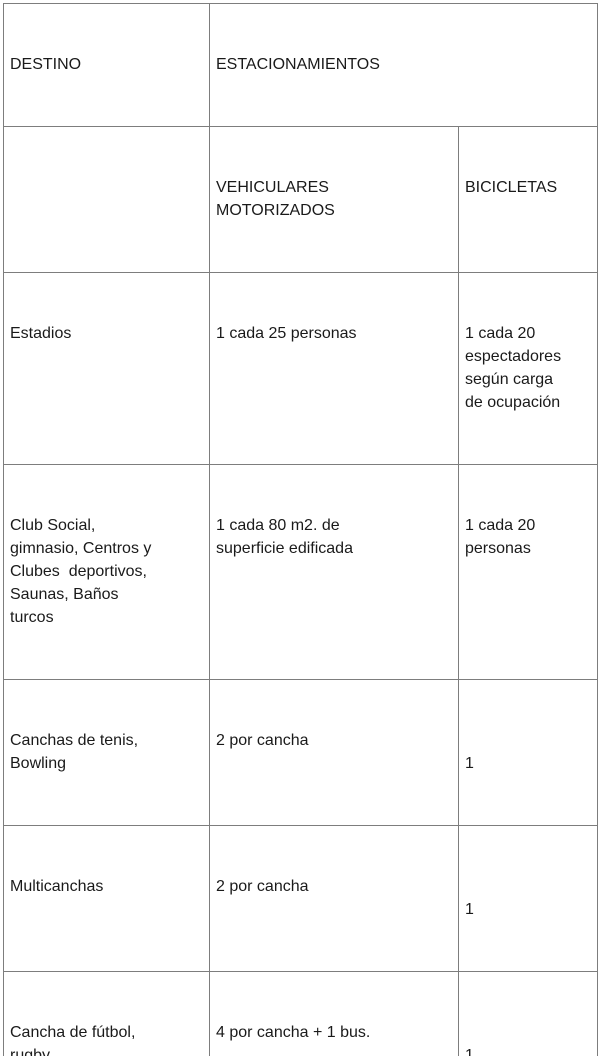 This screenshot has height=1056, width=600. What do you see at coordinates (107, 886) in the screenshot?
I see `cell-text-destino: Multicanchas` at bounding box center [107, 886].